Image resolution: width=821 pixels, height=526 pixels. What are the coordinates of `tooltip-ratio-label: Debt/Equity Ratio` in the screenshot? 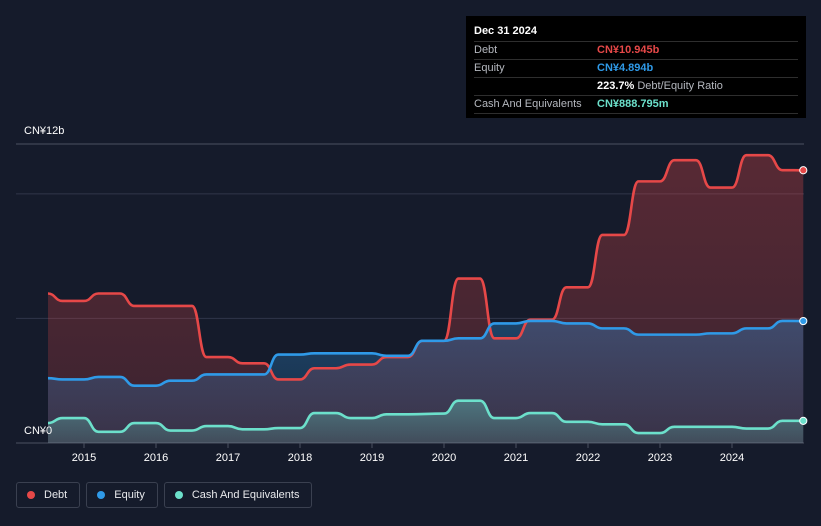 It's located at (680, 86).